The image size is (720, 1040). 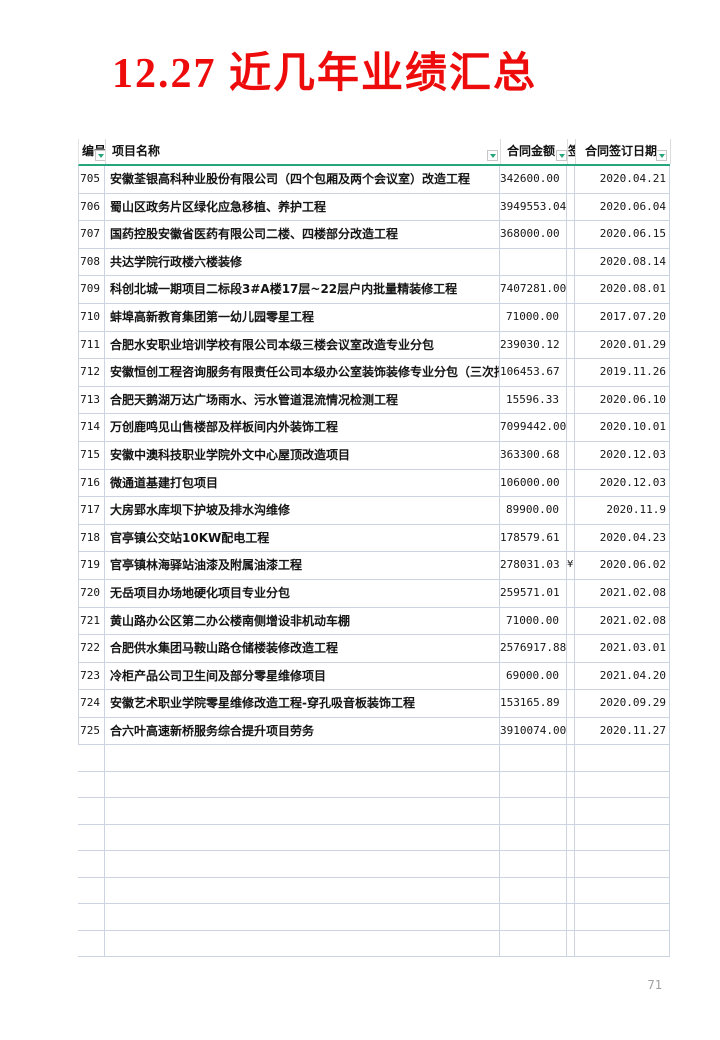 I want to click on row-num-cell: 707, so click(x=91, y=234).